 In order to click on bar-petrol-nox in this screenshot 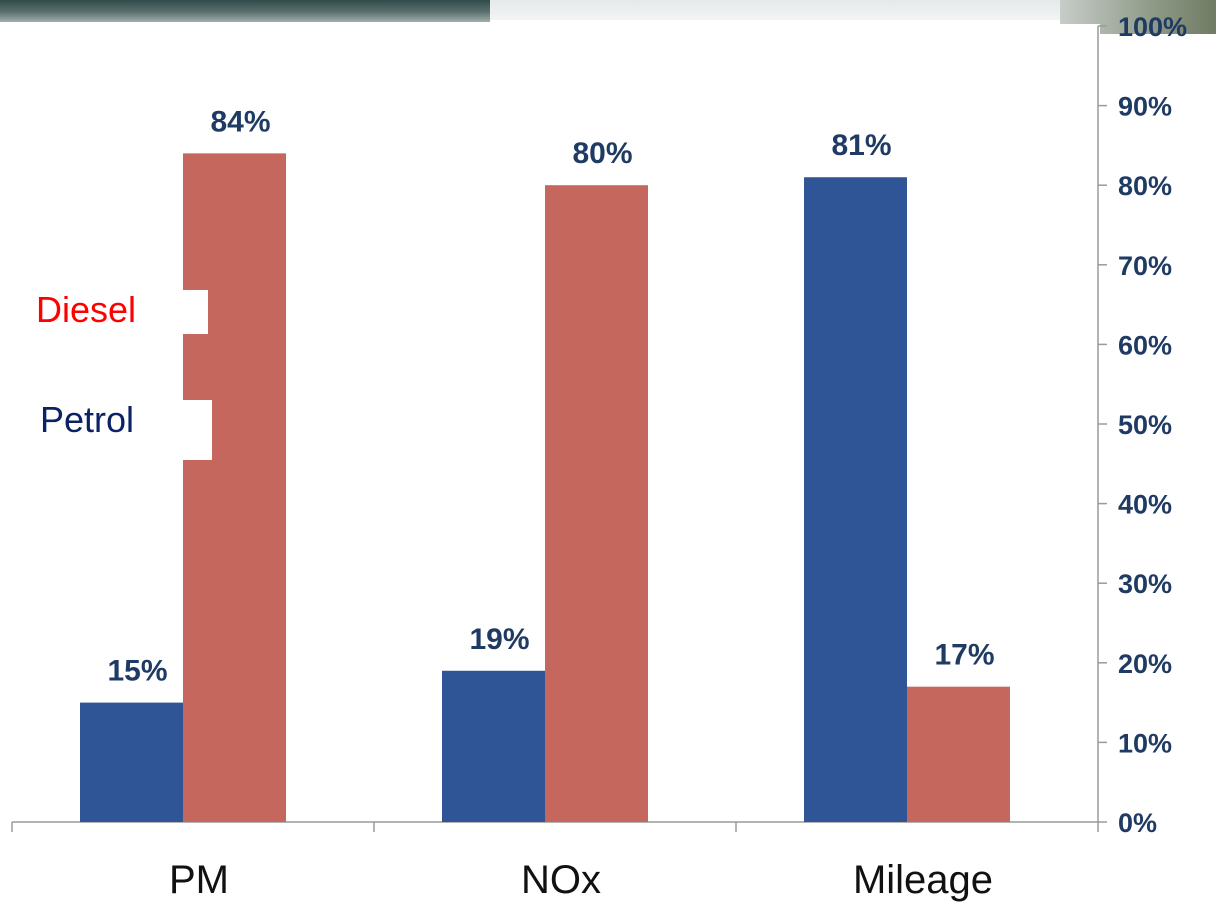, I will do `click(493, 746)`.